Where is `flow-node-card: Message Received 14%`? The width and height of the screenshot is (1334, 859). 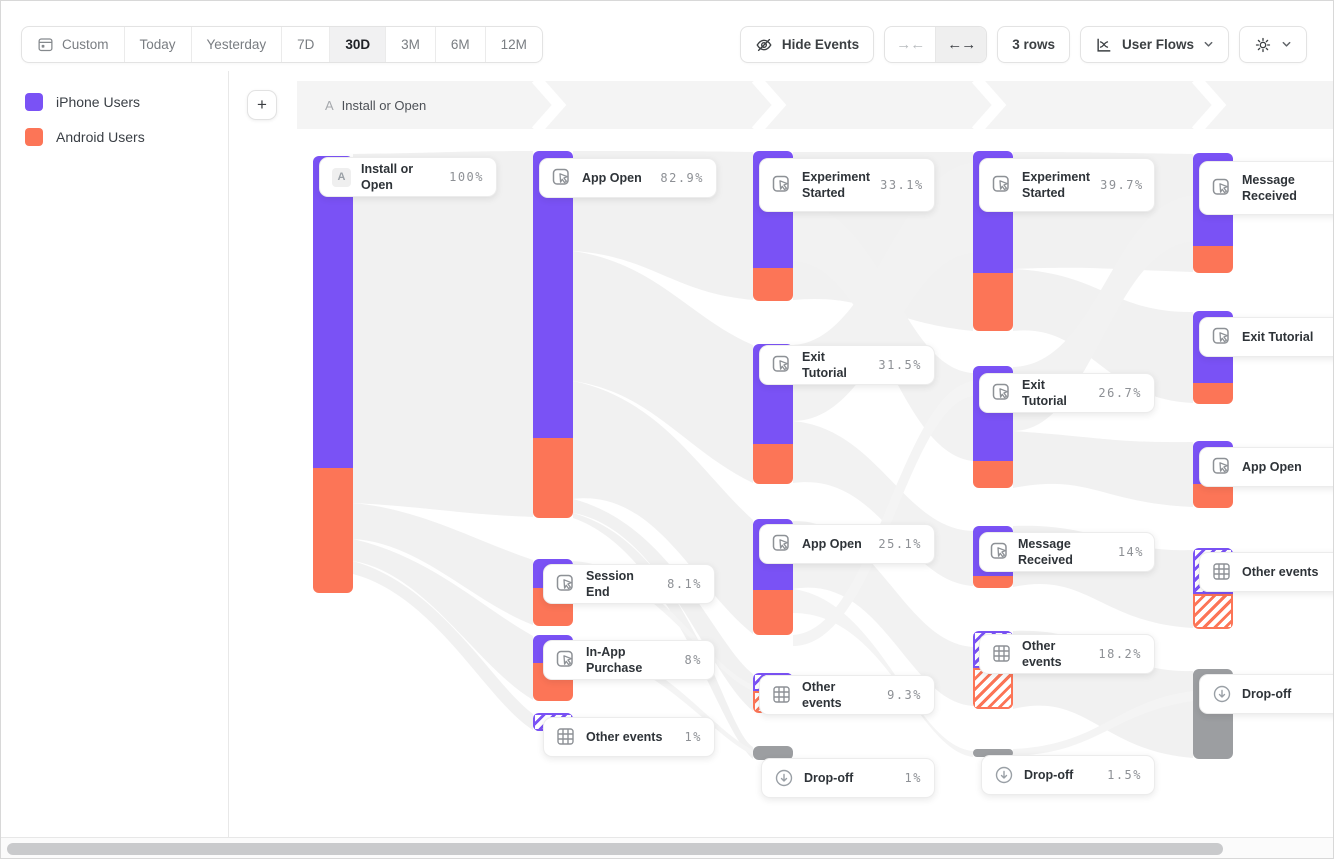 flow-node-card: Message Received 14% is located at coordinates (1067, 552).